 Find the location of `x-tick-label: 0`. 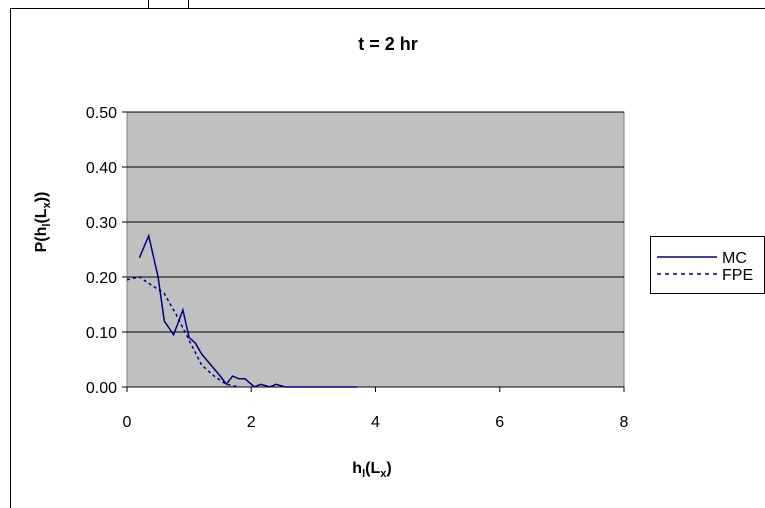

x-tick-label: 0 is located at coordinates (127, 422).